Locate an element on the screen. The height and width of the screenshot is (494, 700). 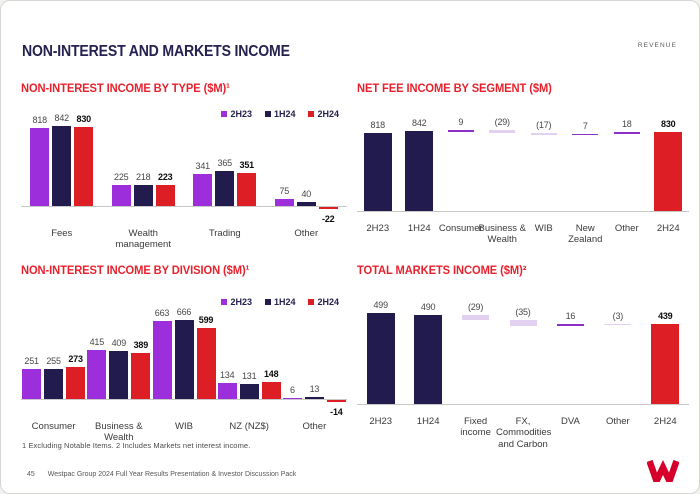
category-label: DVA is located at coordinates (570, 421).